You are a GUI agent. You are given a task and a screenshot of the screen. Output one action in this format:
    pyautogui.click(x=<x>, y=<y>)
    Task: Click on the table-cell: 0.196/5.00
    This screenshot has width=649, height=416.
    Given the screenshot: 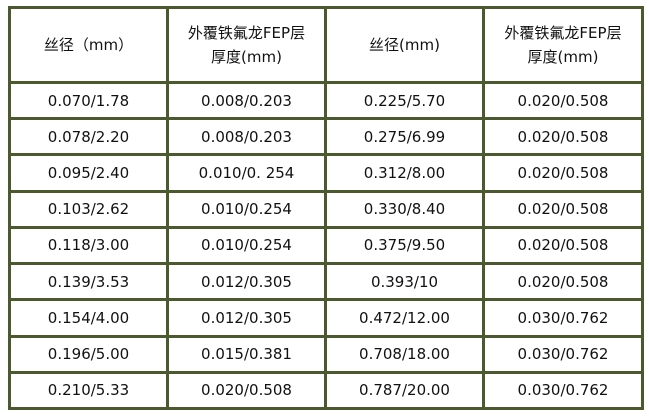 What is the action you would take?
    pyautogui.click(x=88, y=354)
    